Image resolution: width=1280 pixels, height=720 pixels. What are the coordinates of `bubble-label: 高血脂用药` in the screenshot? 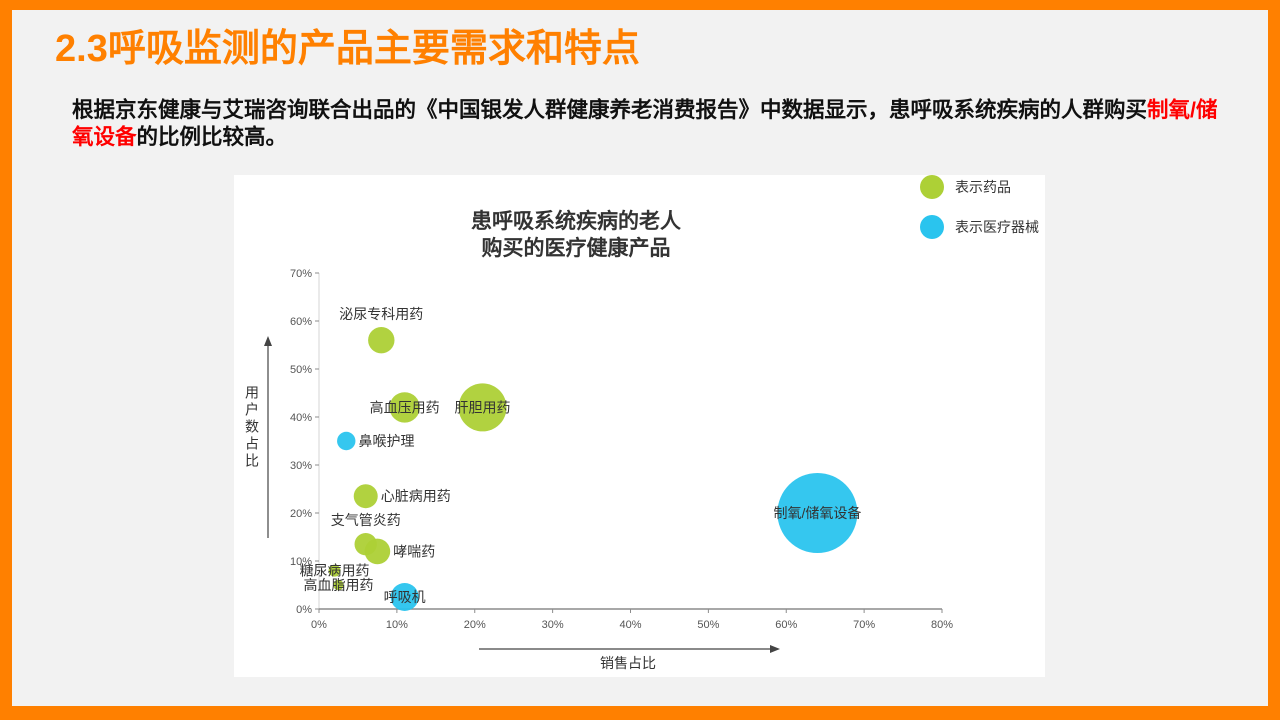 It's located at (338, 585).